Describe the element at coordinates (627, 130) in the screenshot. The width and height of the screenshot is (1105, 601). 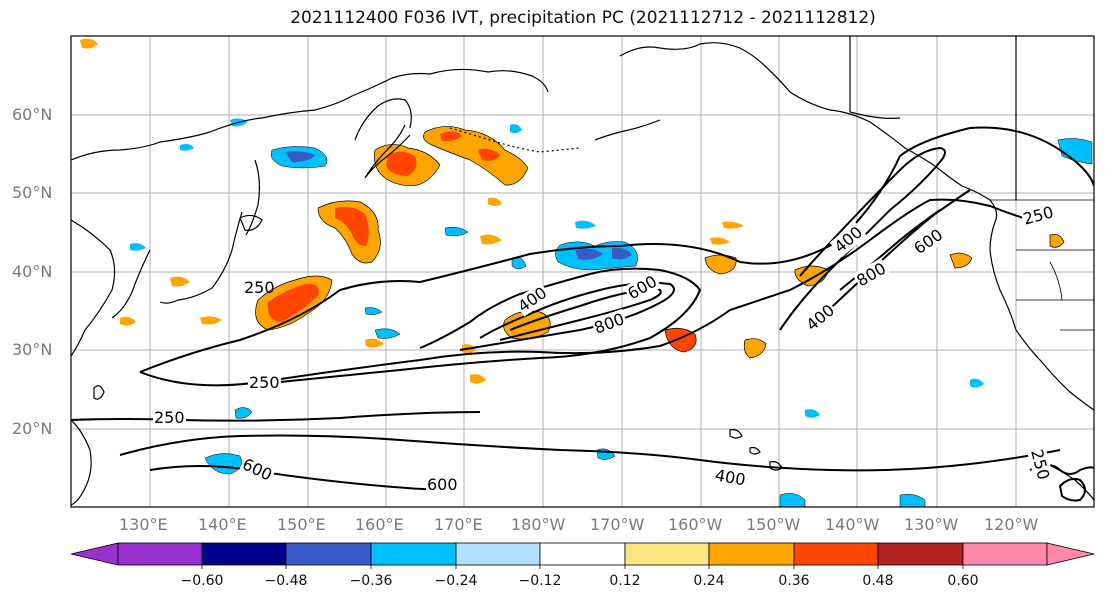
I see `alaska-peninsula` at that location.